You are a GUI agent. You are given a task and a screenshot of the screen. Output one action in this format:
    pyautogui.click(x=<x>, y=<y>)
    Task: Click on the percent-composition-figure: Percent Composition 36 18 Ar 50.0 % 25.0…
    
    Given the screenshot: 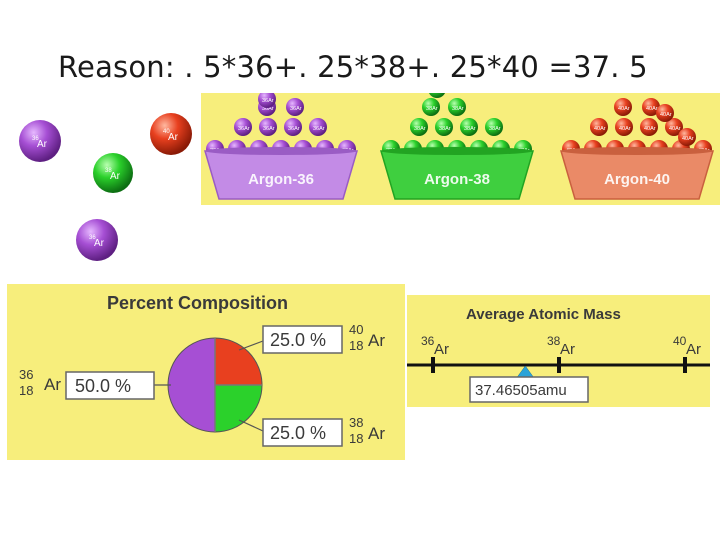 What is the action you would take?
    pyautogui.click(x=202, y=370)
    